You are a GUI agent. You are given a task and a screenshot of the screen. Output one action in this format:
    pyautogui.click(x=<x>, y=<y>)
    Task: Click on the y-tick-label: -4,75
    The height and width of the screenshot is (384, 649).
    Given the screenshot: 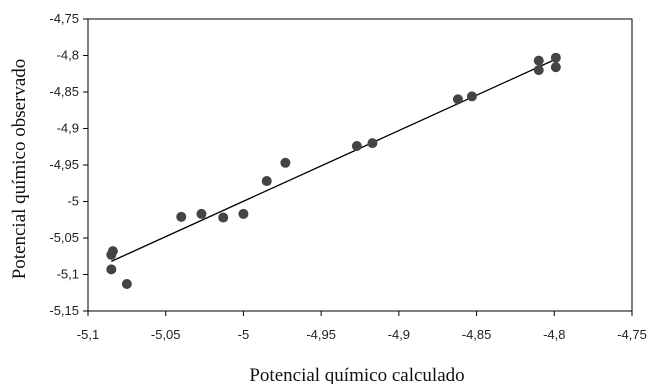 What is the action you would take?
    pyautogui.click(x=64, y=18)
    